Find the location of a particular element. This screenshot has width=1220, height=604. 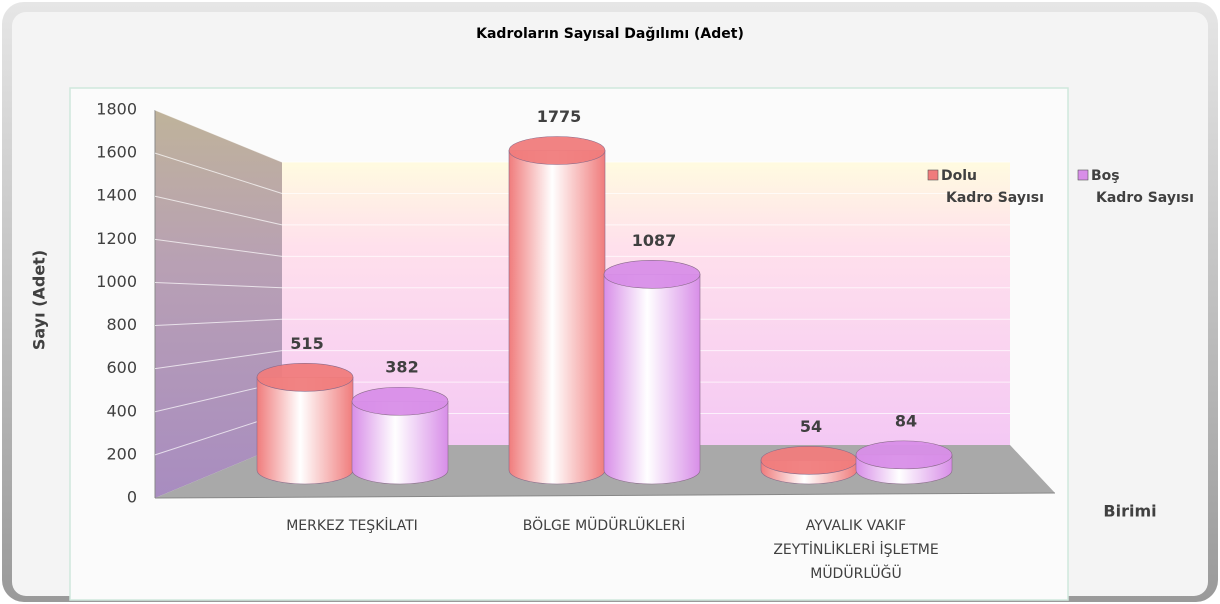

value-label: 1087 is located at coordinates (654, 240).